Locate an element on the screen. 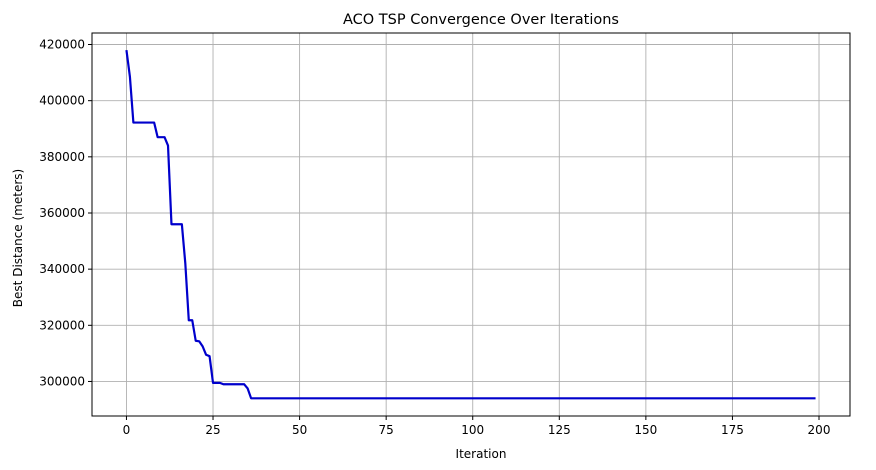 Image resolution: width=876 pixels, height=470 pixels. y-tick-label: 340000 is located at coordinates (62, 269).